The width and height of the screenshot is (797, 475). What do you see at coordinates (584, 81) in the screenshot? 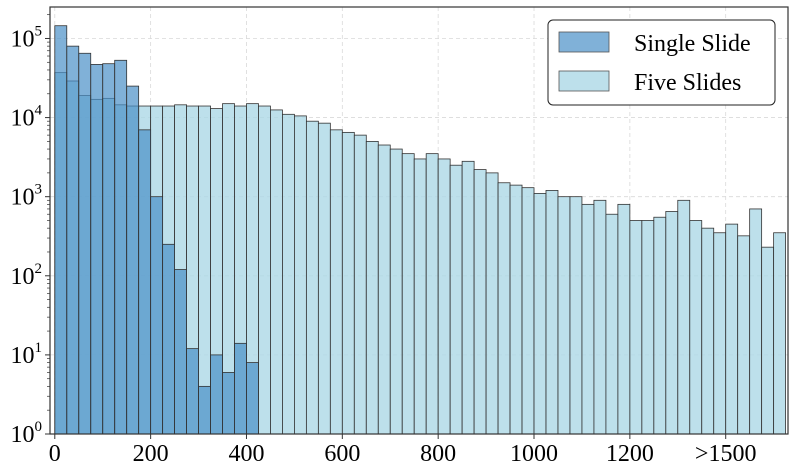
I see `legend-swatch-five-slides` at bounding box center [584, 81].